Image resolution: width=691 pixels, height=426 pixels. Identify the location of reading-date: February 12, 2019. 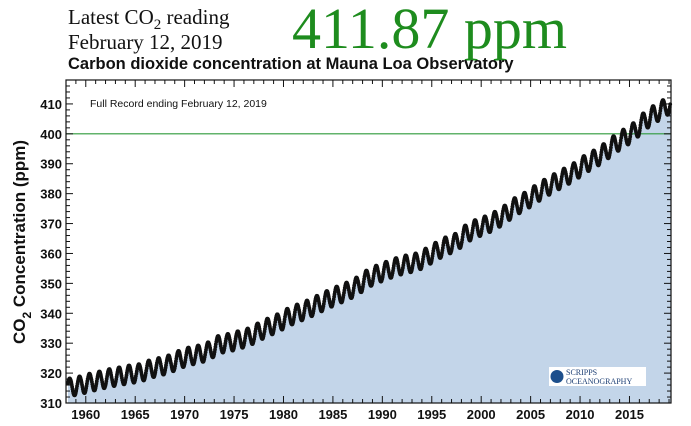
(145, 42).